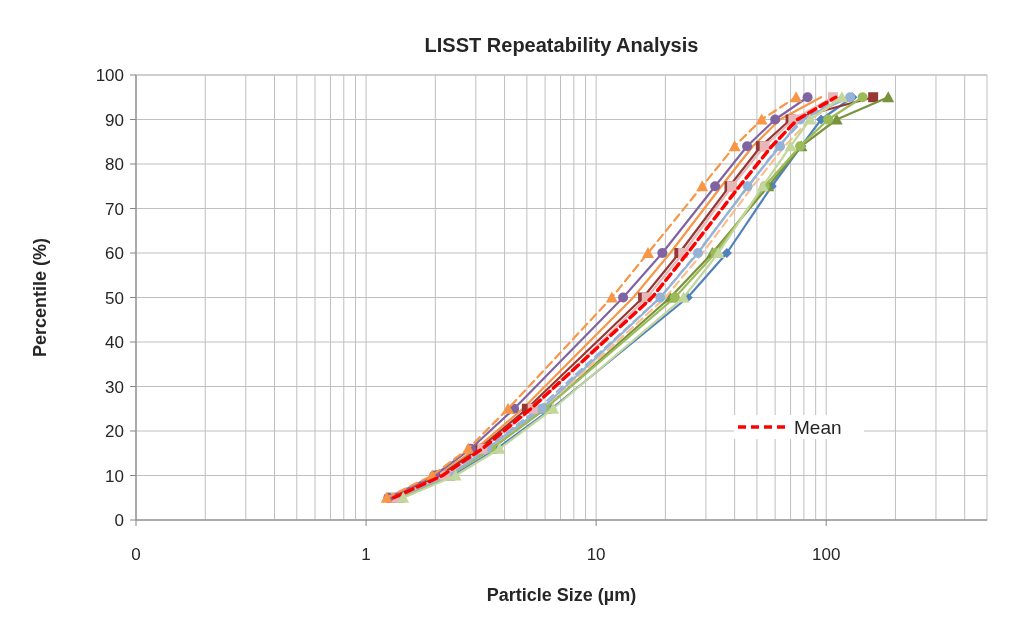 The height and width of the screenshot is (623, 1026). Describe the element at coordinates (561, 595) in the screenshot. I see `x-axis-title: Particle Size (µm)` at that location.